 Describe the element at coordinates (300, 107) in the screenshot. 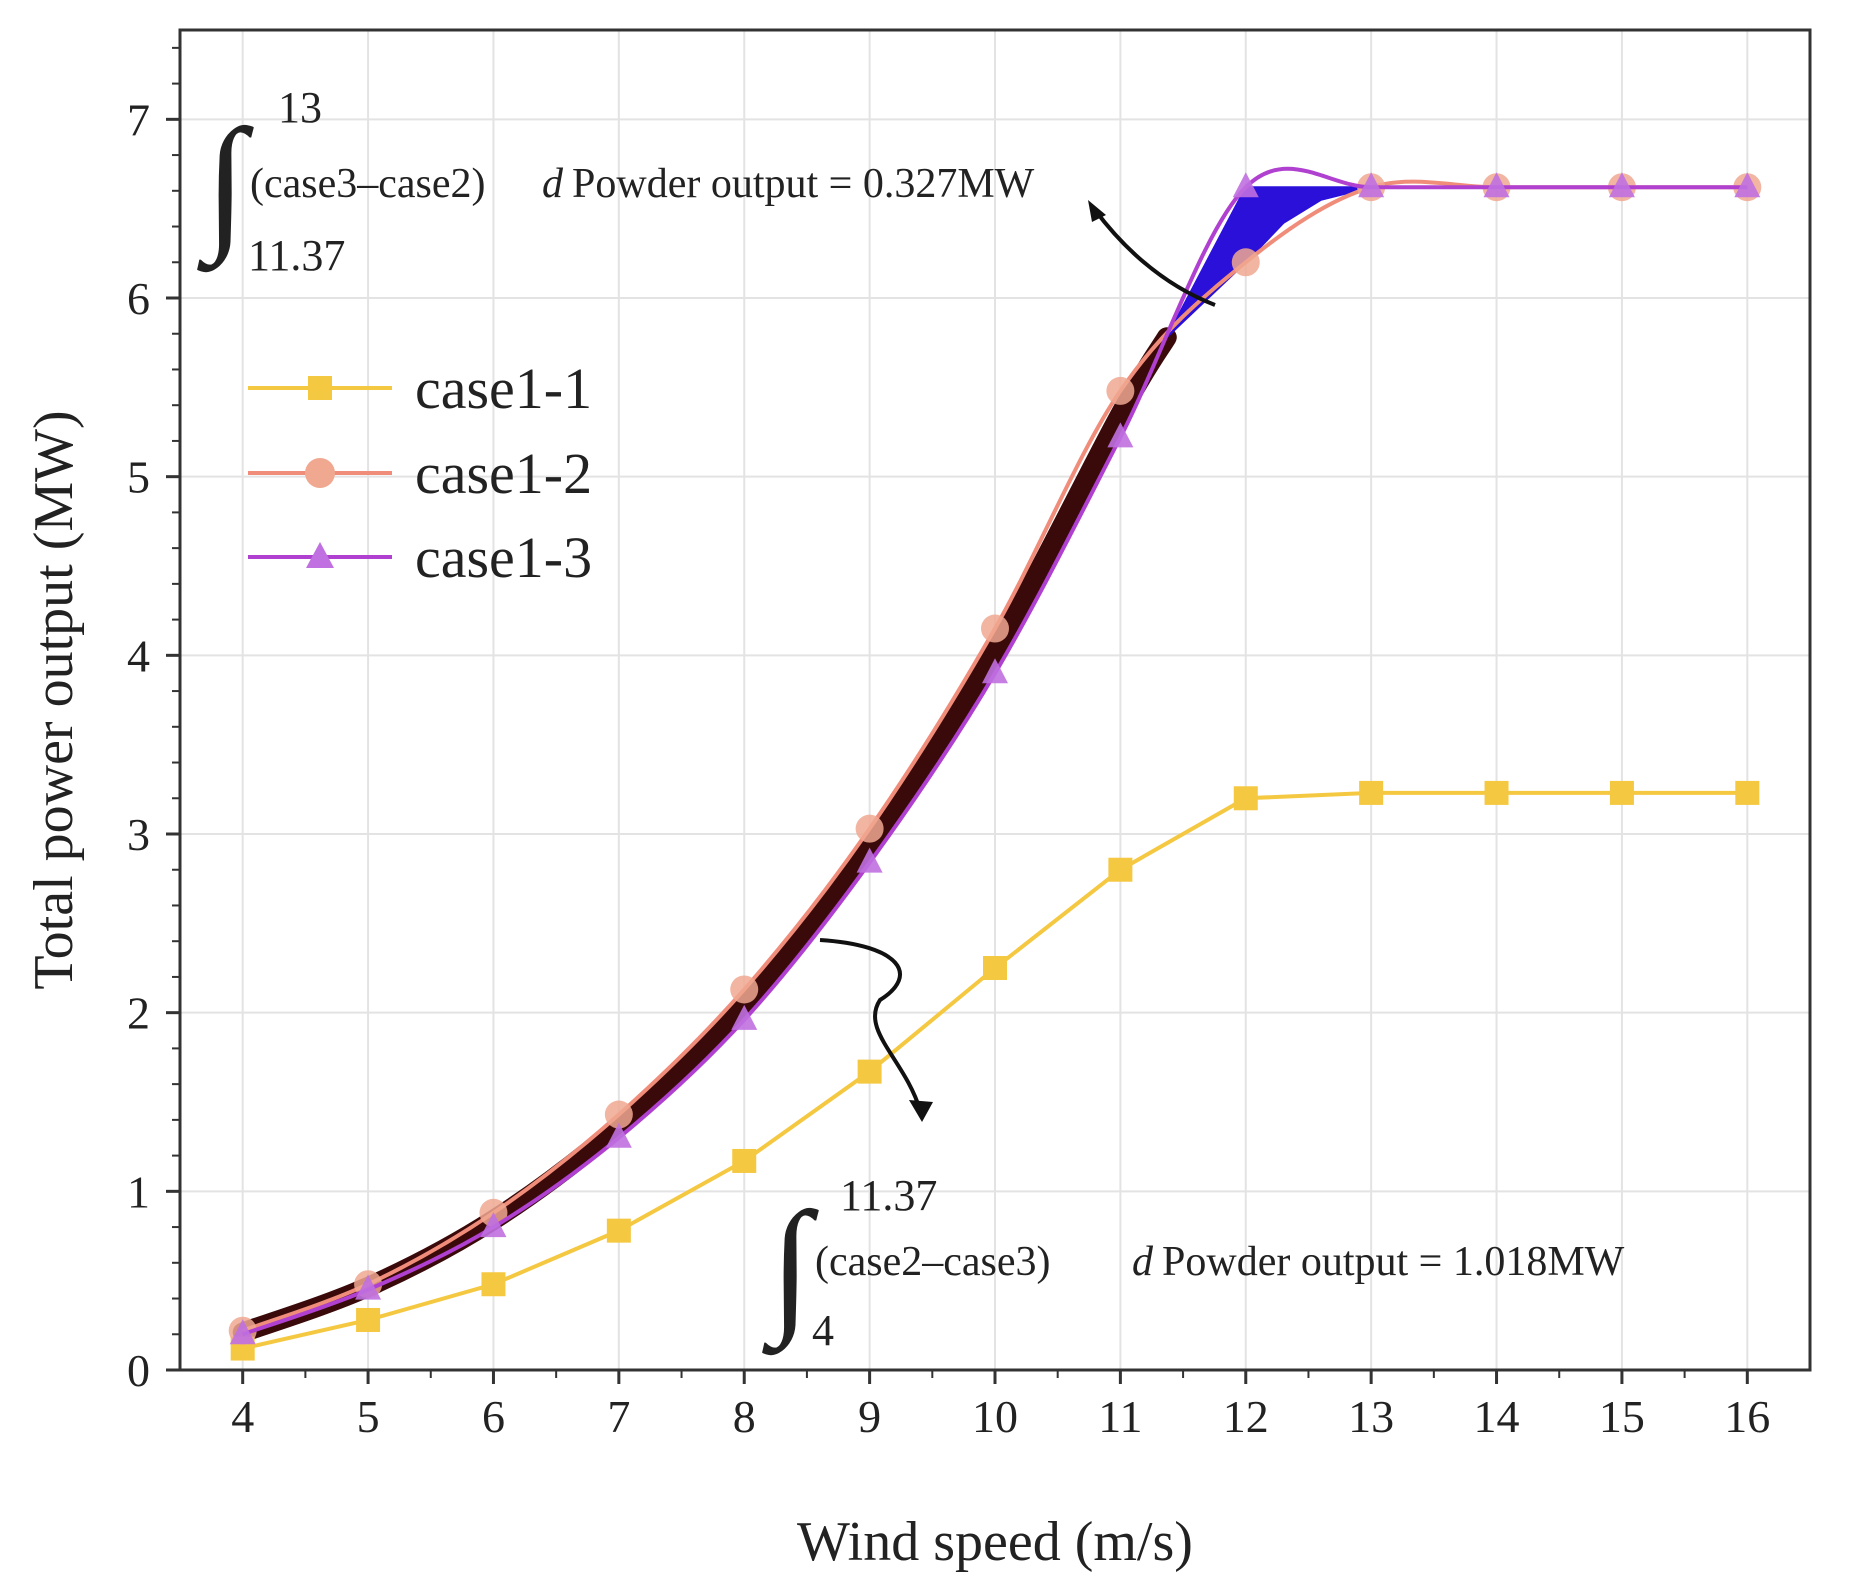

I see `annotation-upper-upper-limit: 13` at that location.